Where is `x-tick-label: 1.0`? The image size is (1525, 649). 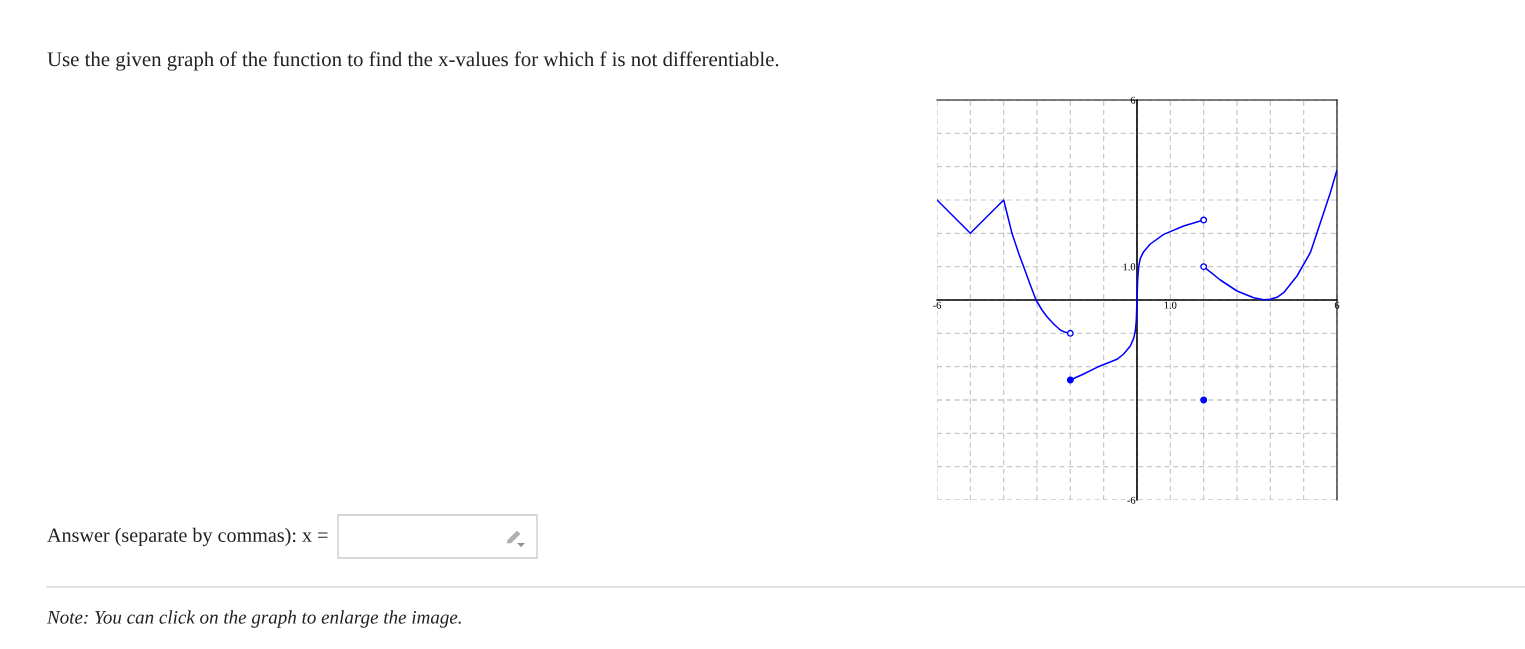 x-tick-label: 1.0 is located at coordinates (1170, 305).